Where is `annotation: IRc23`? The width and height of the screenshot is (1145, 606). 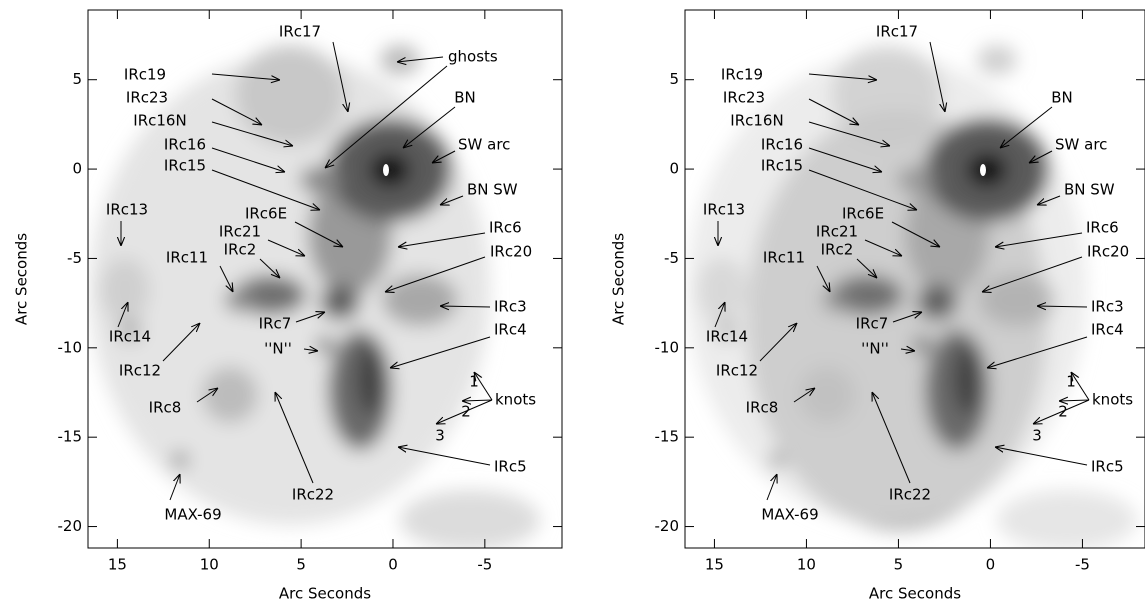
annotation: IRc23 is located at coordinates (147, 98).